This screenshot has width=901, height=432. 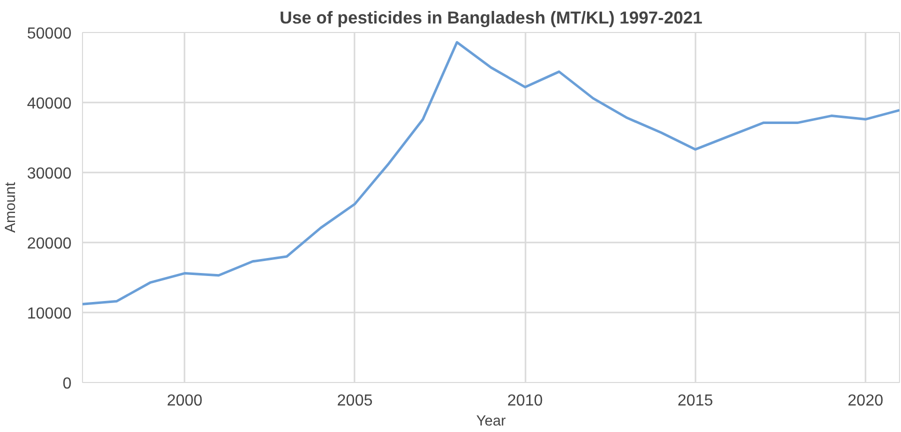 I want to click on x-tick-label: 2005, so click(x=355, y=401).